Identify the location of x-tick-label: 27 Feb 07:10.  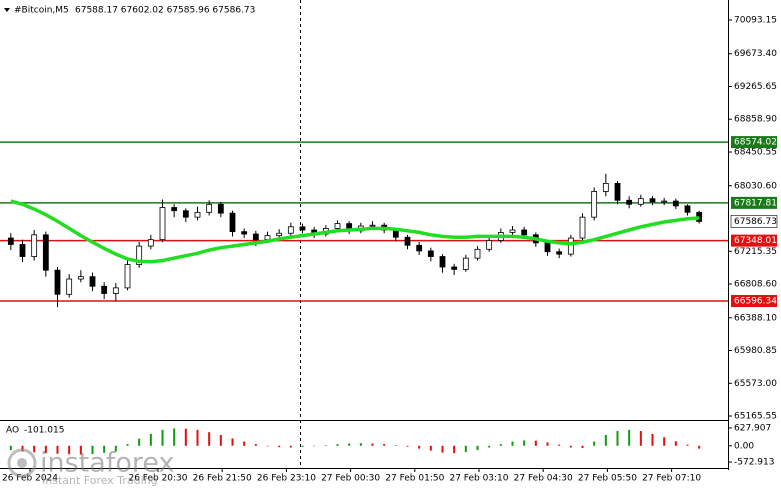
(671, 479).